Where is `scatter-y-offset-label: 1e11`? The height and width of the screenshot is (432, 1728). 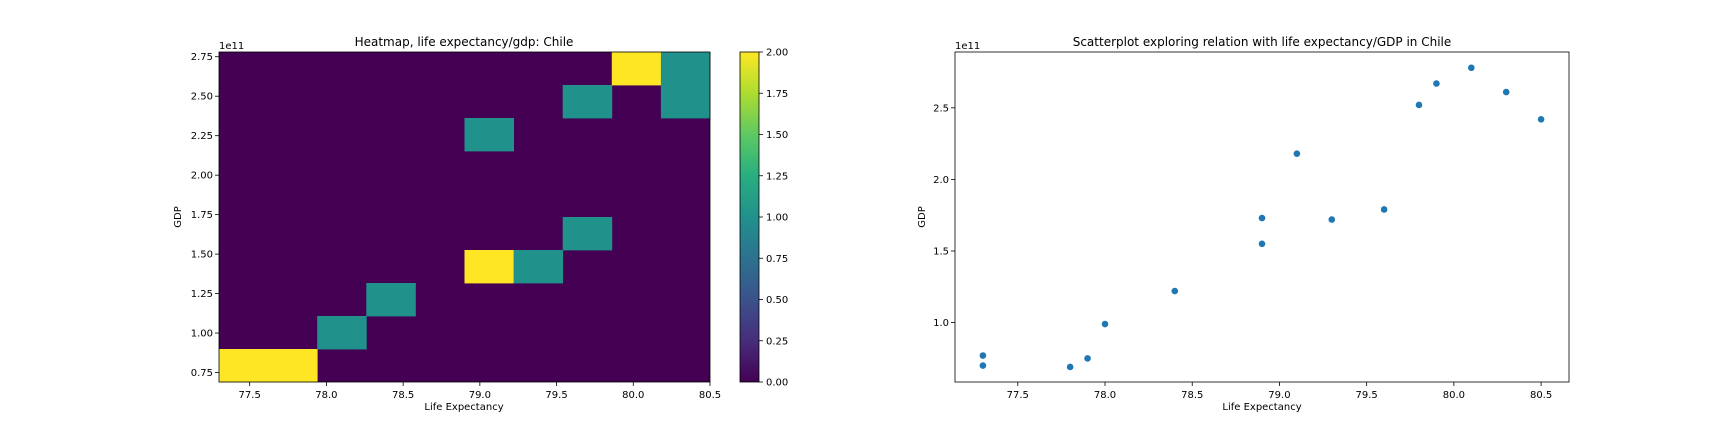
scatter-y-offset-label: 1e11 is located at coordinates (967, 46).